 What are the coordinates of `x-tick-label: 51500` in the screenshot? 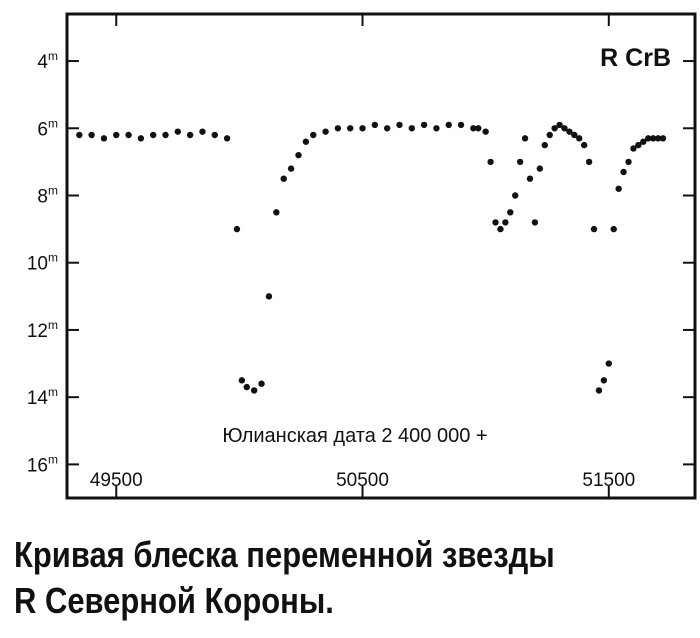 It's located at (608, 480).